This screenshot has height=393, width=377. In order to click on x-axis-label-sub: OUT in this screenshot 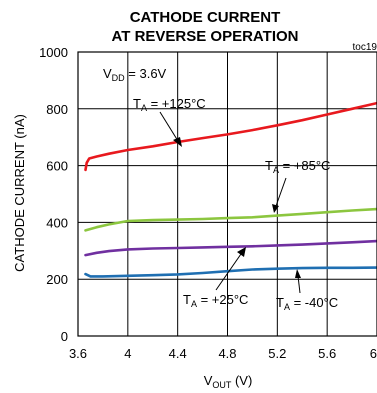, I will do `click(222, 385)`.